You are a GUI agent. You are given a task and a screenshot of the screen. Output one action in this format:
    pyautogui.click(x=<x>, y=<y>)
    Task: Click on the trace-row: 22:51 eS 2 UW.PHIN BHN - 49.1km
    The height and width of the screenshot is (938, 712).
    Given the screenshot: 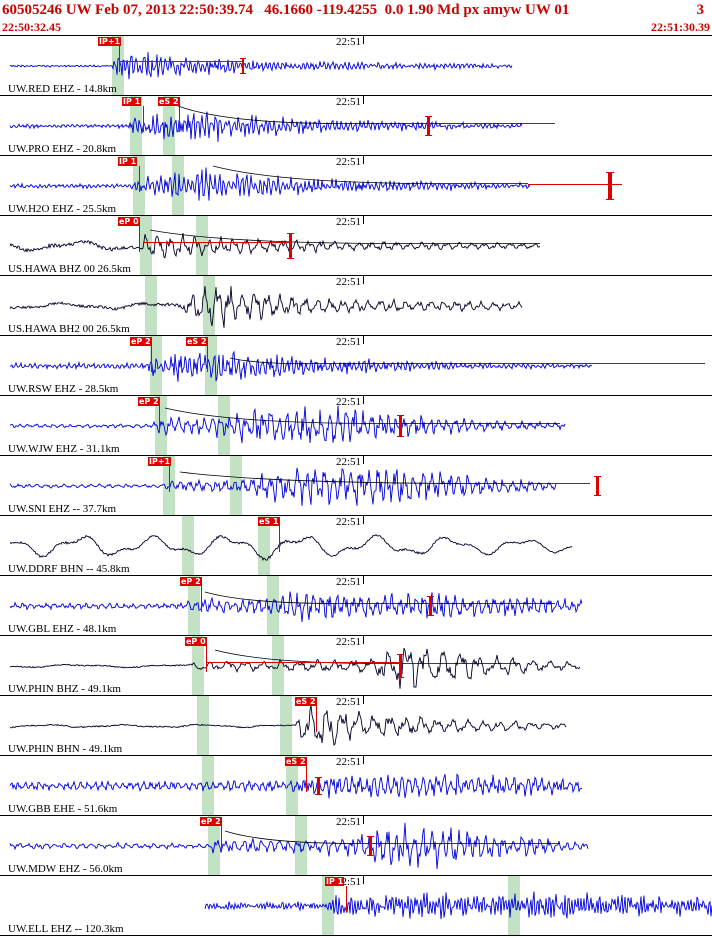 What is the action you would take?
    pyautogui.click(x=356, y=725)
    